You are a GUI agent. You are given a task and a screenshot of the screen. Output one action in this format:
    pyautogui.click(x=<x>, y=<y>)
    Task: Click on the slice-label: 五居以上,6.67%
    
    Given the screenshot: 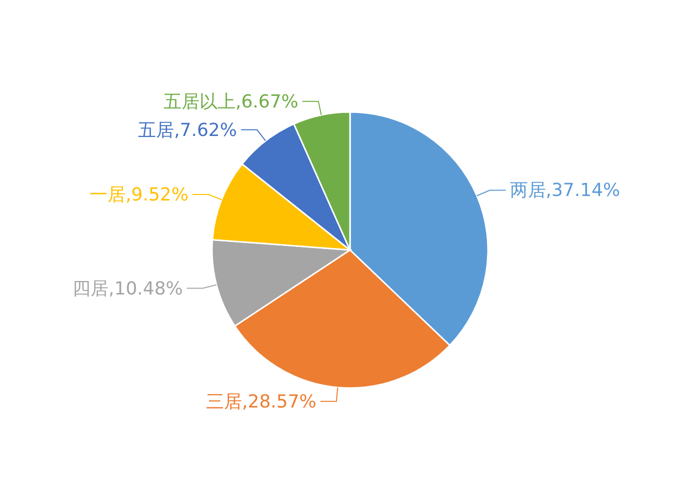 What is the action you would take?
    pyautogui.click(x=230, y=101)
    